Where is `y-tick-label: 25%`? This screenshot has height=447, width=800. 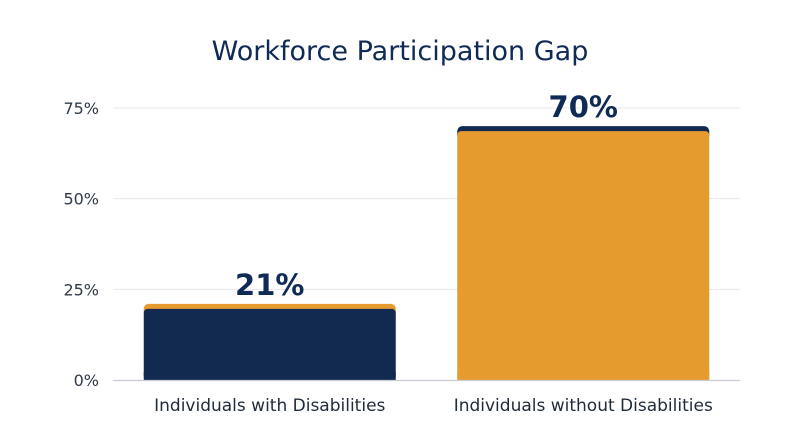 y-tick-label: 25% is located at coordinates (81, 289).